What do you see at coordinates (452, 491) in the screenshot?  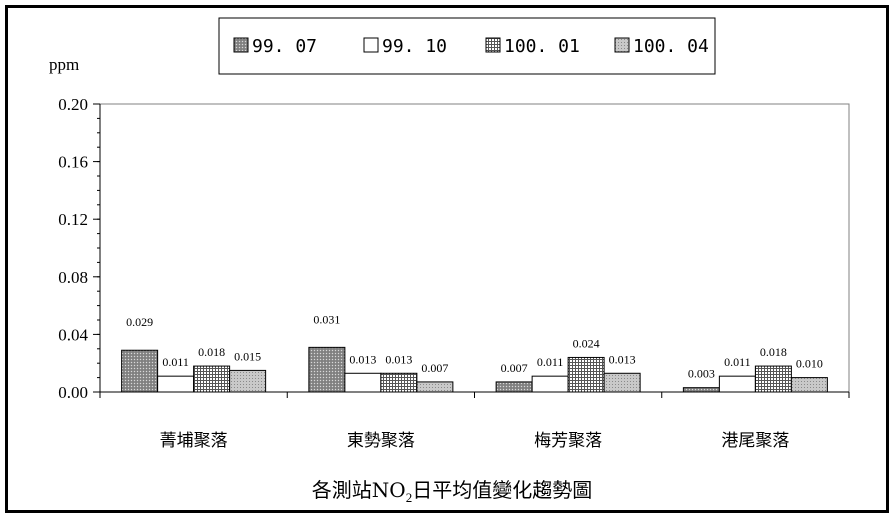 I see `chart-title: 各測站NO2日平均值變化趨勢圖` at bounding box center [452, 491].